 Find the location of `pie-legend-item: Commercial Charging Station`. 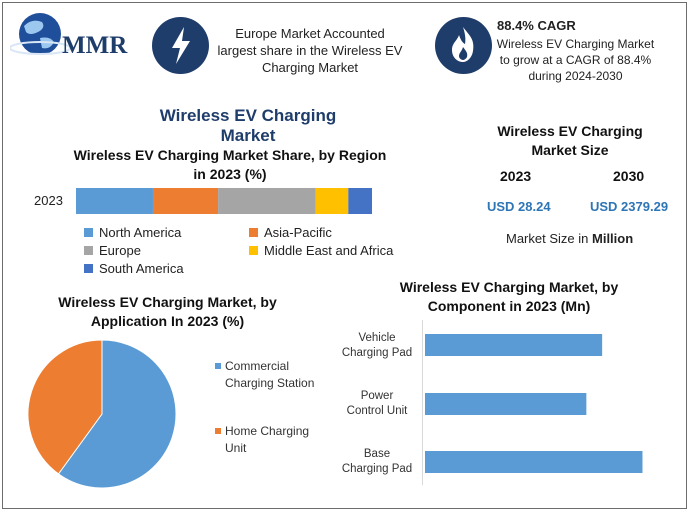

pie-legend-item: Commercial Charging Station is located at coordinates (270, 375).